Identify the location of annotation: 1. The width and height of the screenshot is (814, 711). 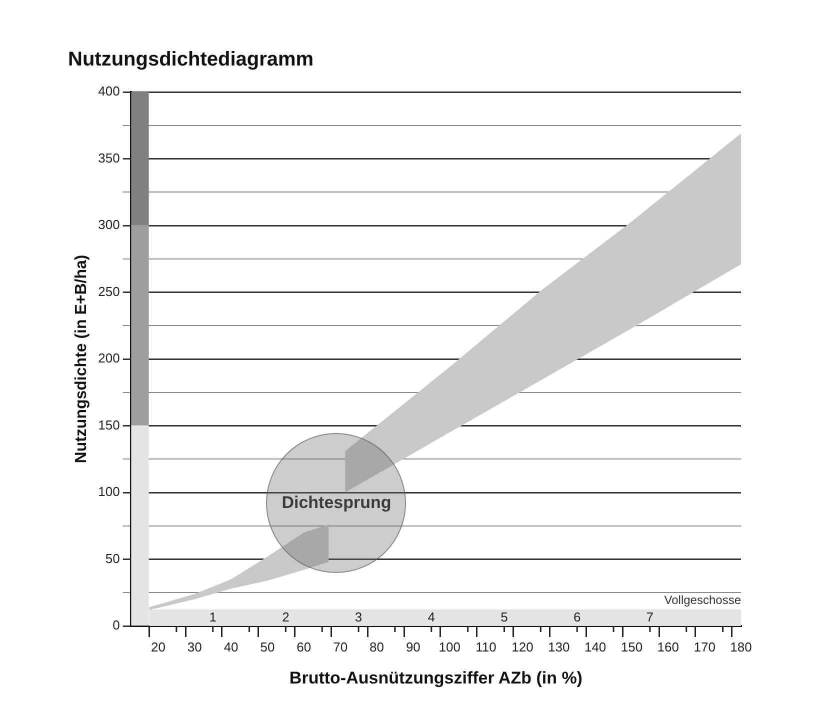
(212, 617).